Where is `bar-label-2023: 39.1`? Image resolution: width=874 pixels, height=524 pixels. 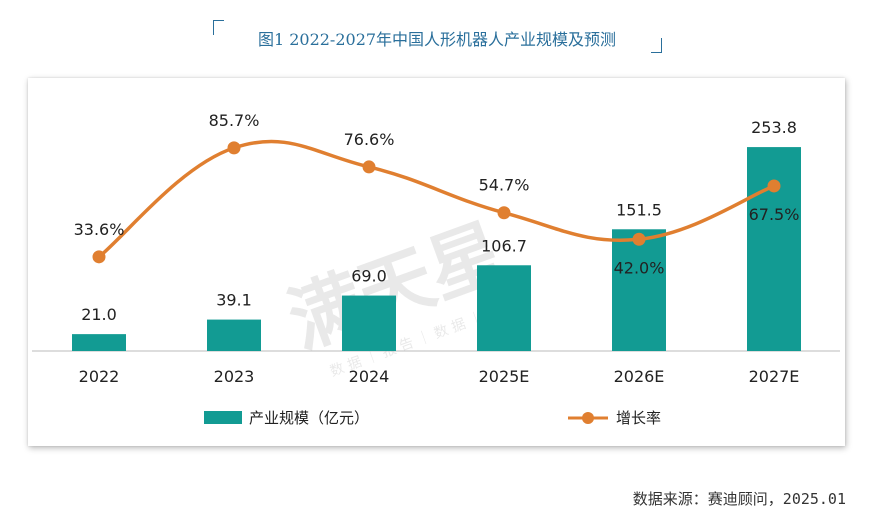
bar-label-2023: 39.1 is located at coordinates (234, 300).